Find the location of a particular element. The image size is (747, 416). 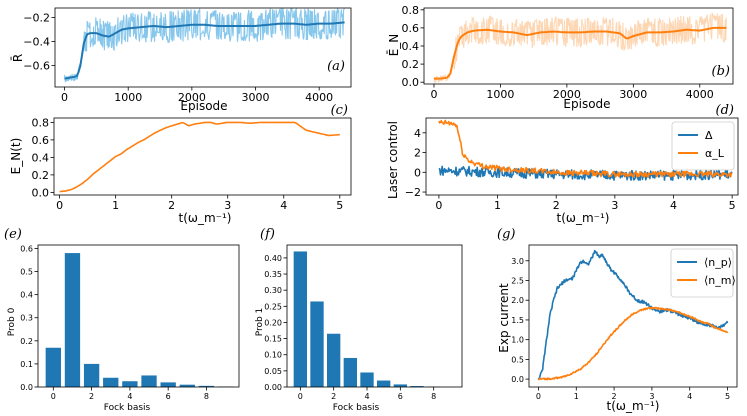

panel-f-ytick-label-0: 0.00 is located at coordinates (273, 387).